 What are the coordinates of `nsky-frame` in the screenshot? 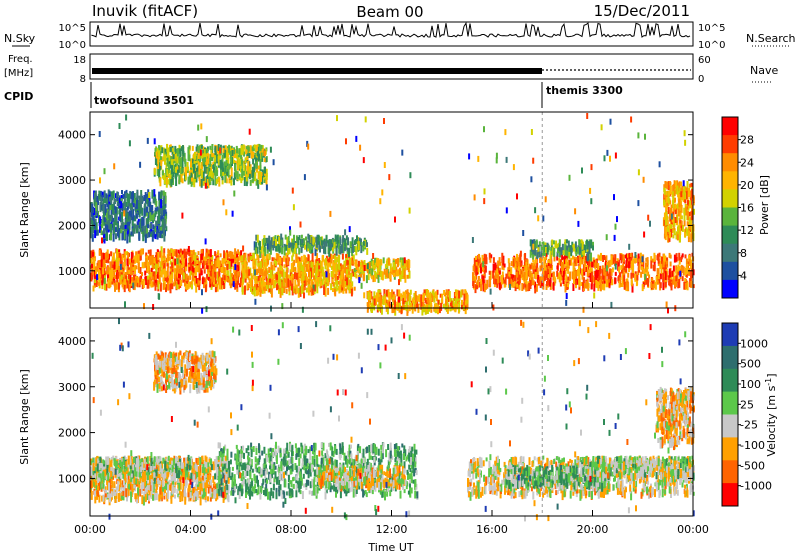 It's located at (391, 34).